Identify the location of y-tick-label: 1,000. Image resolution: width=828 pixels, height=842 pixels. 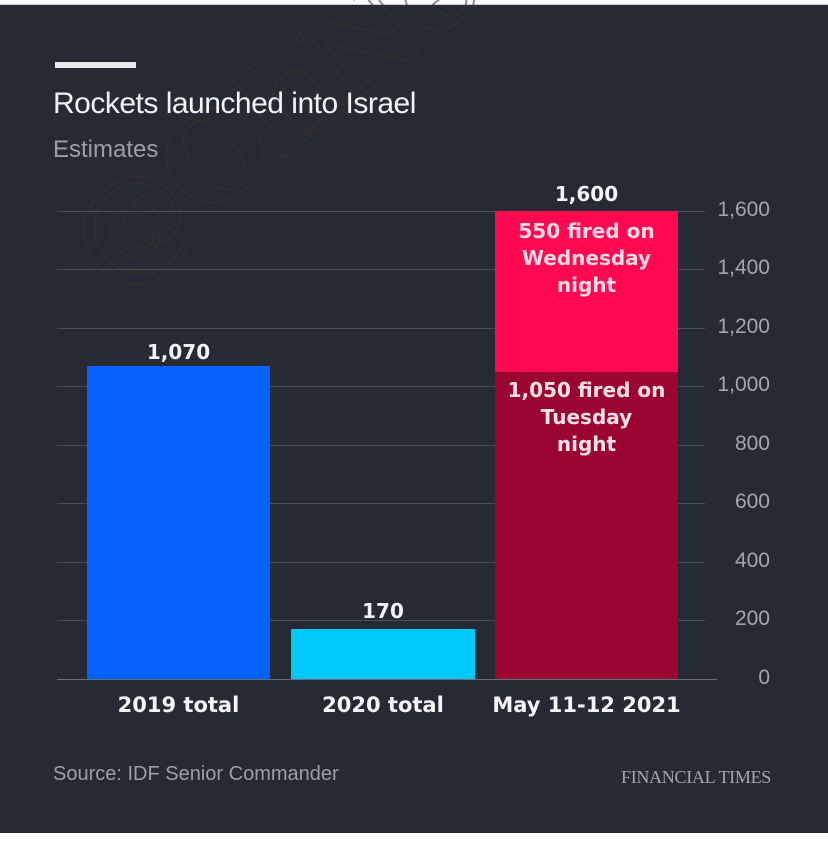
(743, 384).